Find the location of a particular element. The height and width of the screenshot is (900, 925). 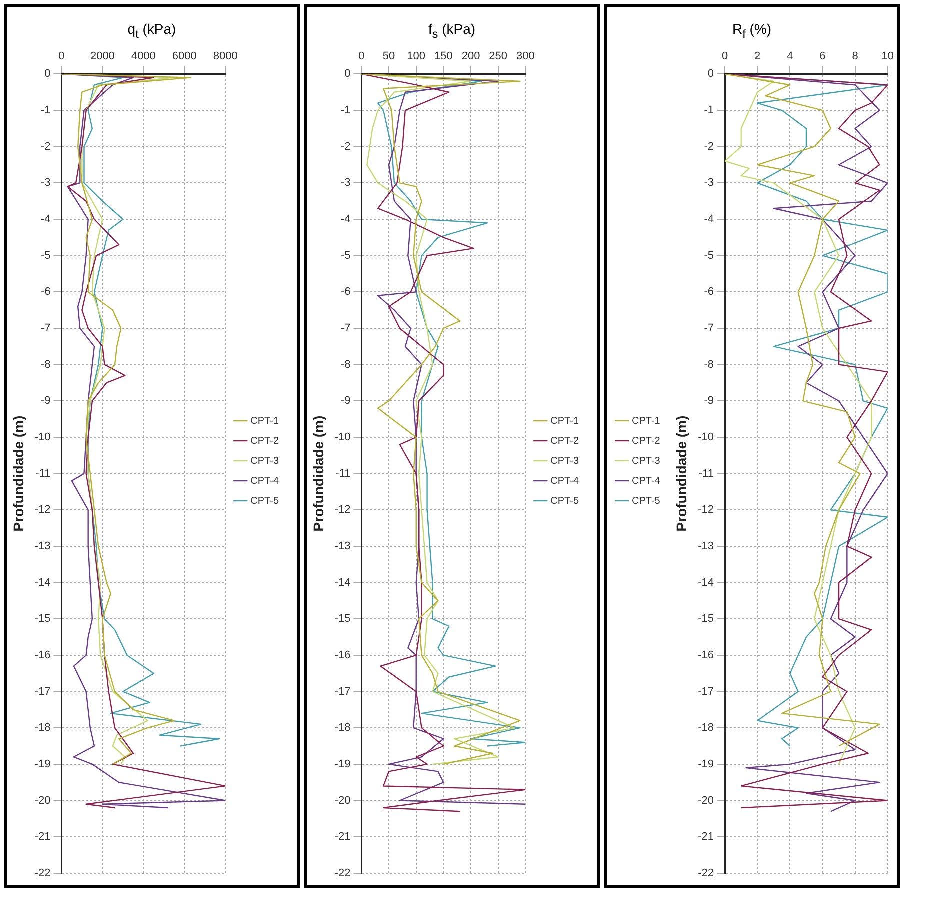

x-tick-label: 2 is located at coordinates (757, 56).